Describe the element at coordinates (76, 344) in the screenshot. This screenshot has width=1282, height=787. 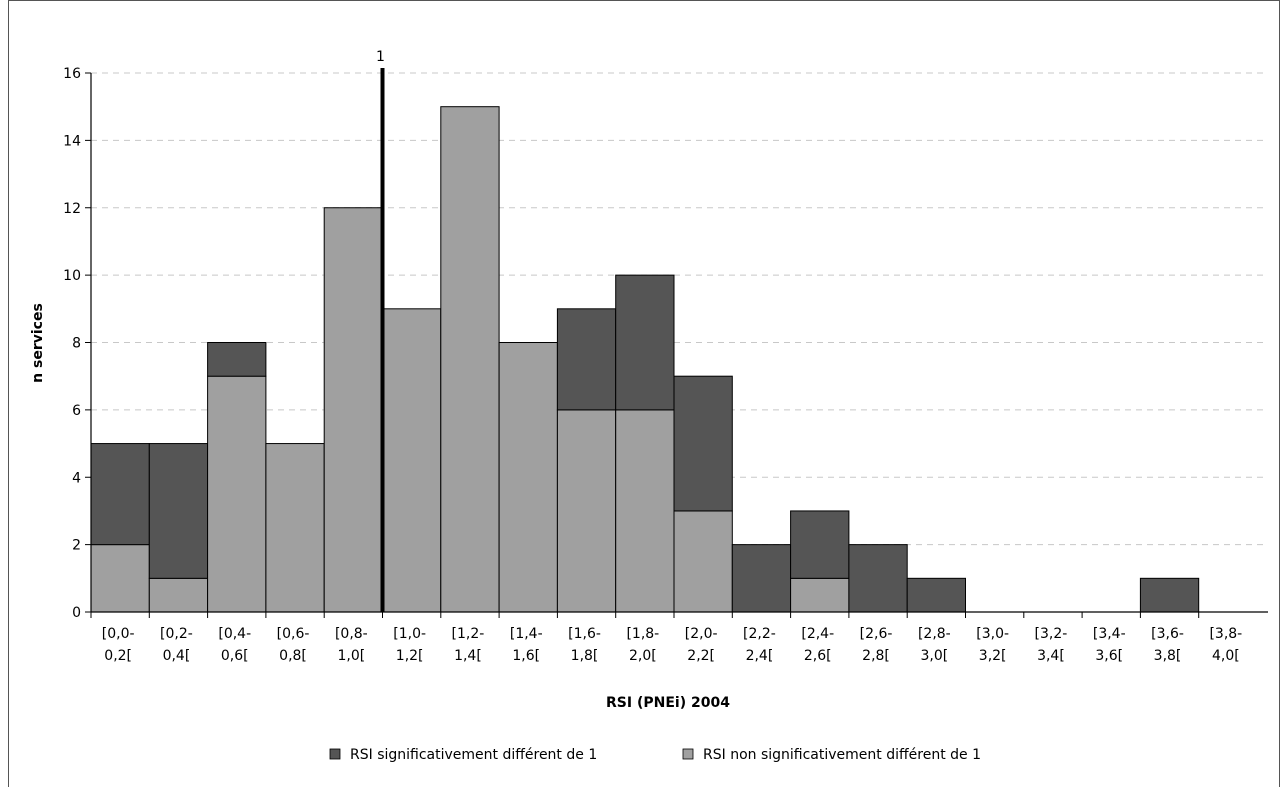
I see `y-tick-label: 8` at that location.